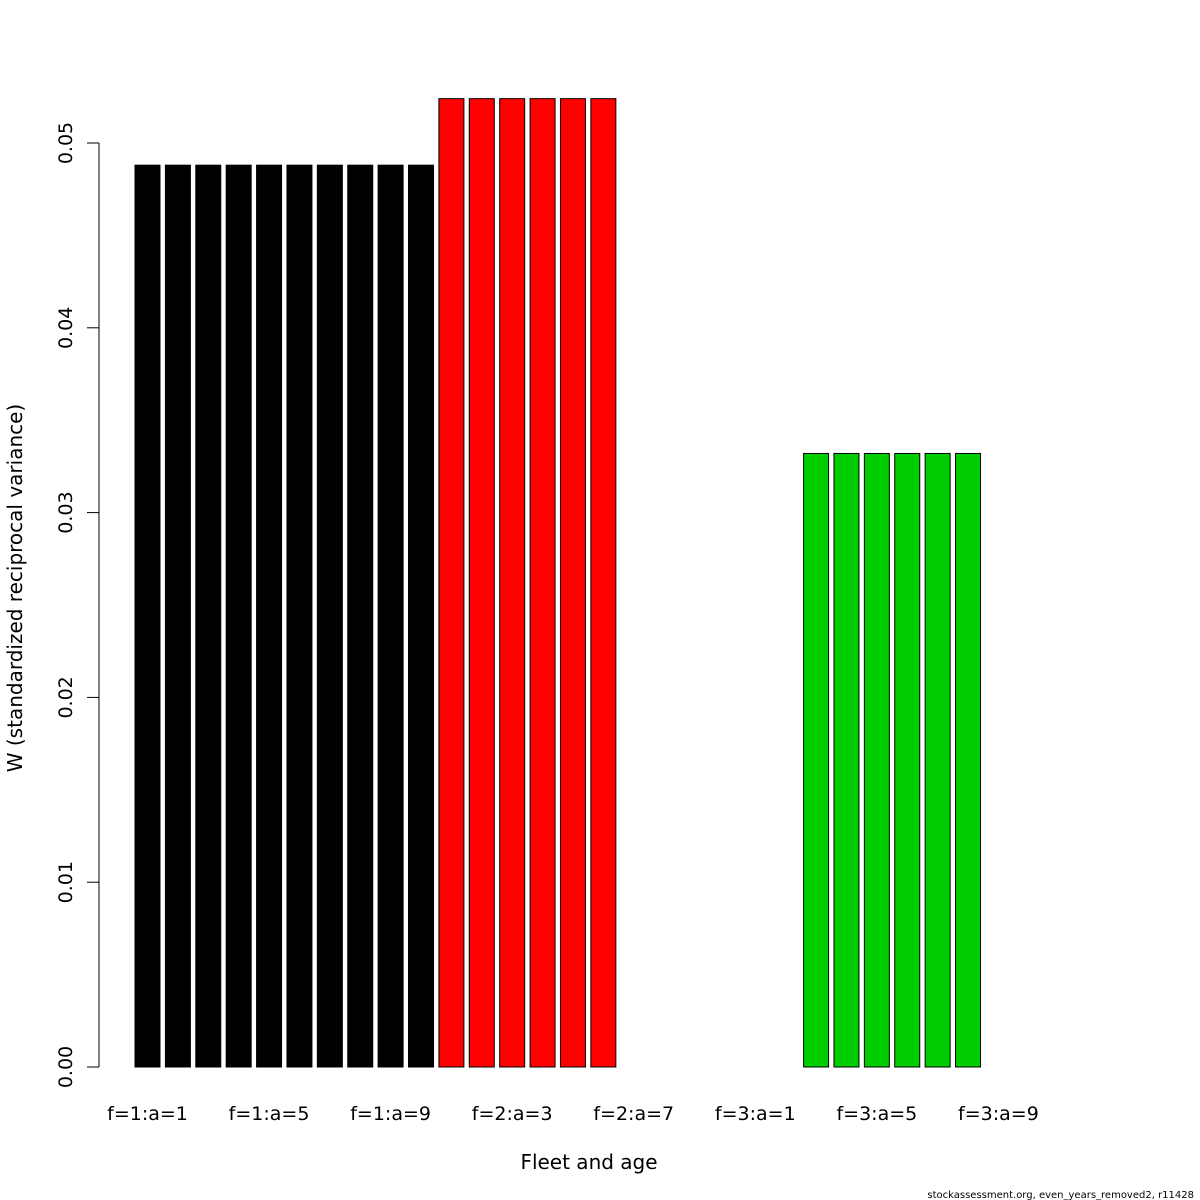  I want to click on y-tick-label: 0.04, so click(66, 328).